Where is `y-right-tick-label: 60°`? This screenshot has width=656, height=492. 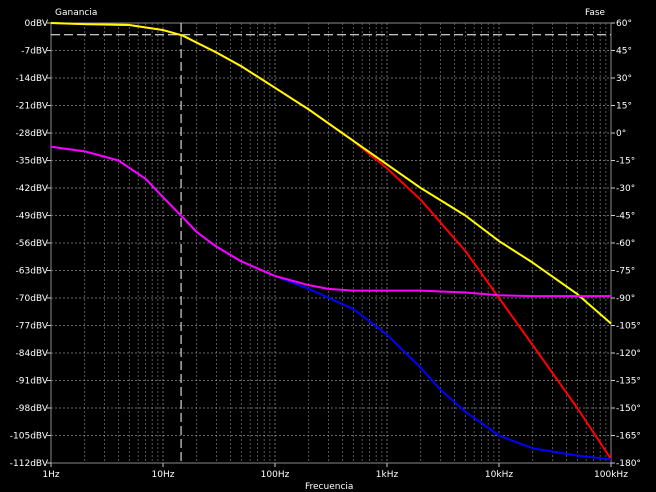 y-right-tick-label: 60° is located at coordinates (624, 24).